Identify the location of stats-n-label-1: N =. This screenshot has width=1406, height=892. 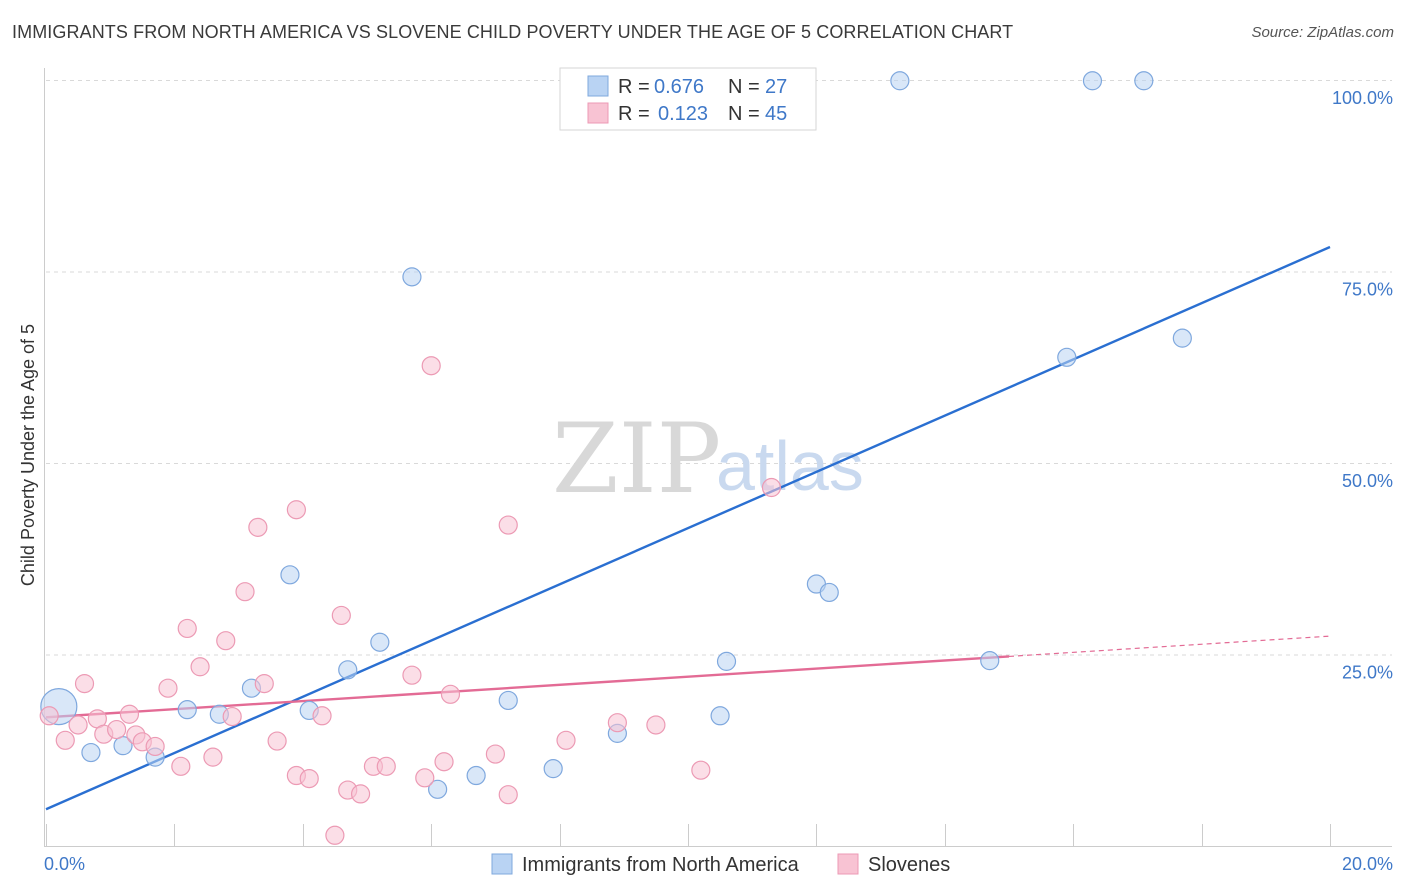
(744, 114).